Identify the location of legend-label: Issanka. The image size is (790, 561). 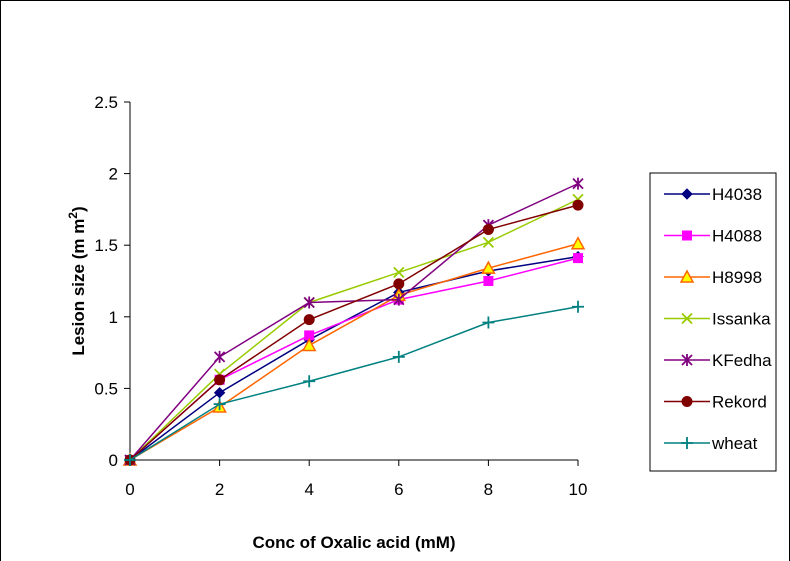
(741, 319).